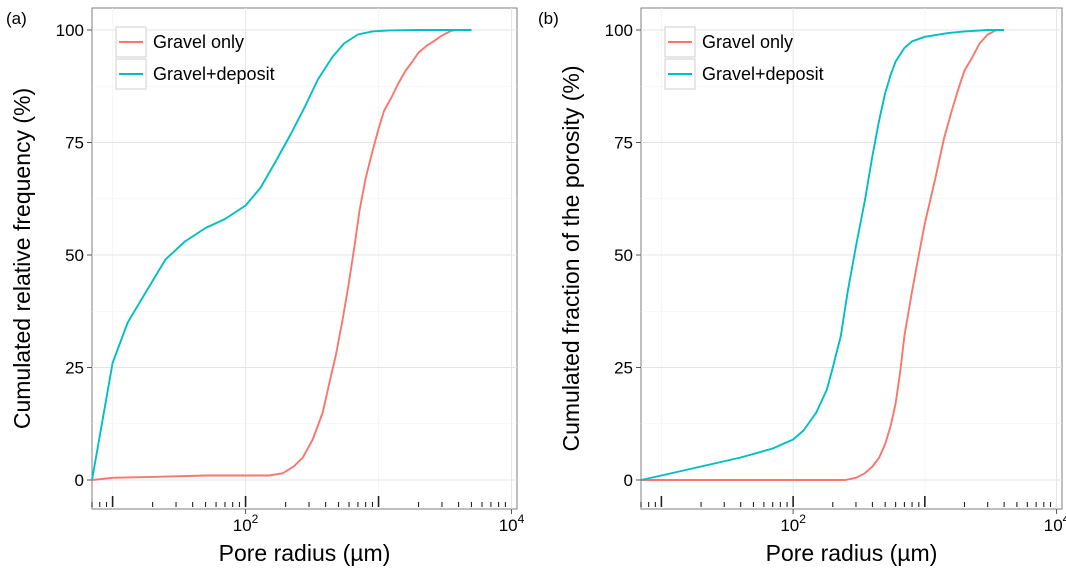 The width and height of the screenshot is (1066, 569). Describe the element at coordinates (22, 258) in the screenshot. I see `y-axis-label: Cumulated relative frequency (%)` at that location.